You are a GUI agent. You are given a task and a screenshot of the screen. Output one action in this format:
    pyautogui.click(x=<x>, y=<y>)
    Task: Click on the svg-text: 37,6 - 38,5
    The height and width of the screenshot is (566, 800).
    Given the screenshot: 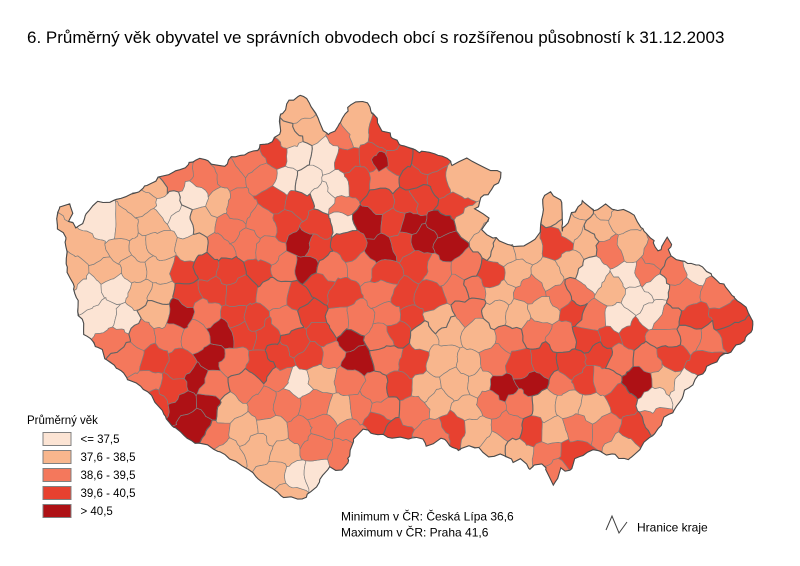 What is the action you would take?
    pyautogui.click(x=108, y=458)
    